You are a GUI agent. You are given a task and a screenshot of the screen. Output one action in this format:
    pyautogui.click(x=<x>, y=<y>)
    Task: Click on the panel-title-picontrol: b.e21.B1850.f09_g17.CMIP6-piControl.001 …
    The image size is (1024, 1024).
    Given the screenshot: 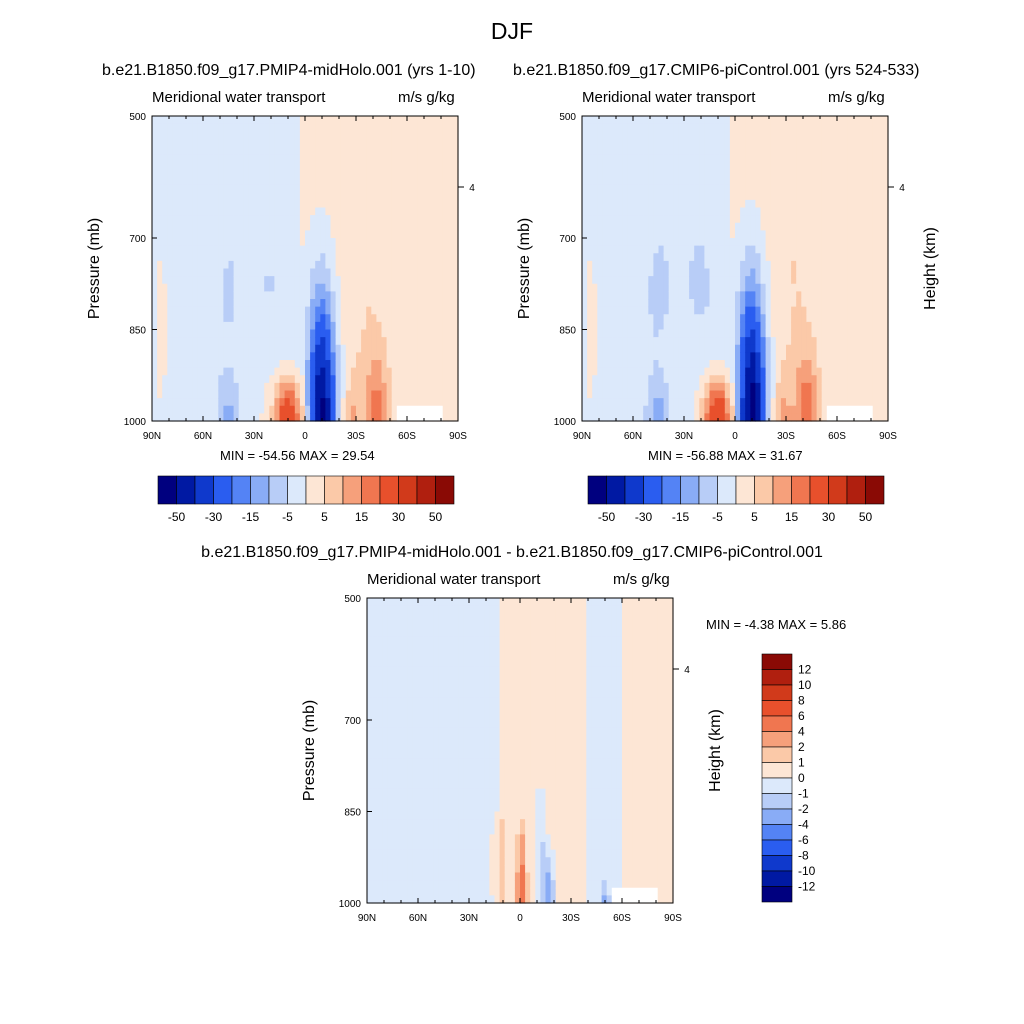 What is the action you would take?
    pyautogui.click(x=716, y=70)
    